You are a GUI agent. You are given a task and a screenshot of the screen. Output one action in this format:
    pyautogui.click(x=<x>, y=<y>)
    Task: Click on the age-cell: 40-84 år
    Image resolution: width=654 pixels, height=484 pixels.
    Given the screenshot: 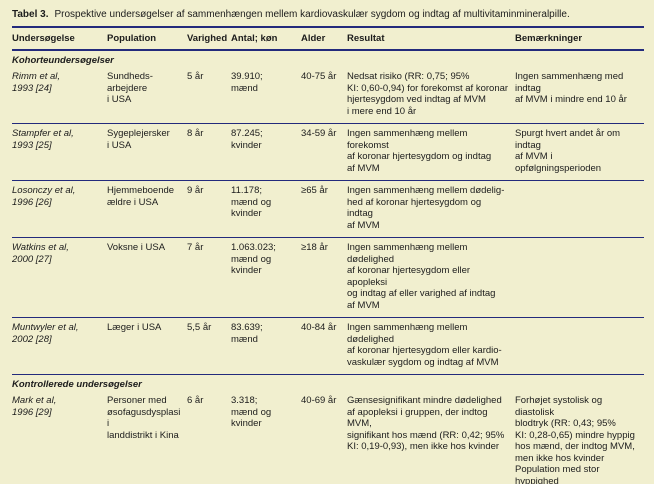 What is the action you would take?
    pyautogui.click(x=319, y=327)
    